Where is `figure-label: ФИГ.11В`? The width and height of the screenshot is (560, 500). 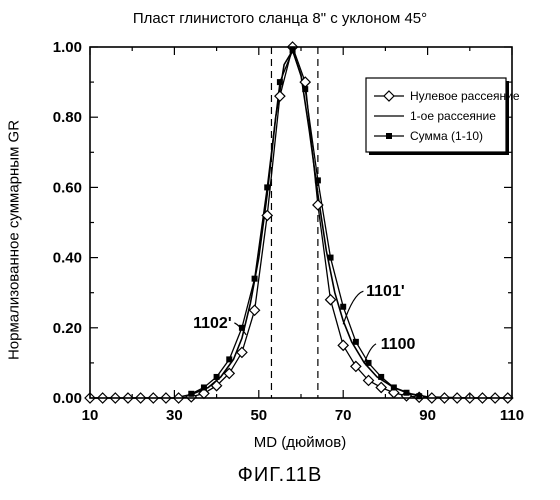
figure-label: ФИГ.11В is located at coordinates (280, 475).